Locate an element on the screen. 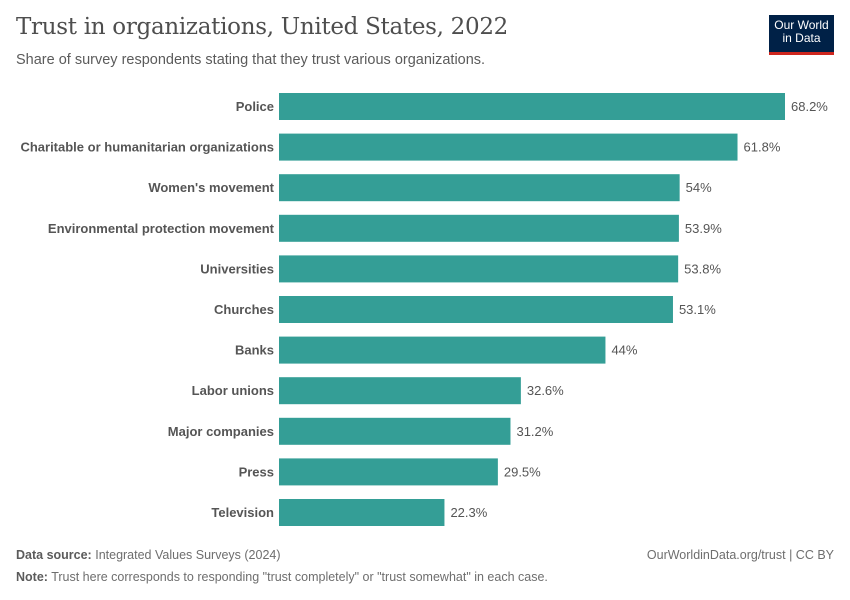 The height and width of the screenshot is (600, 850). category-label: Police is located at coordinates (255, 106).